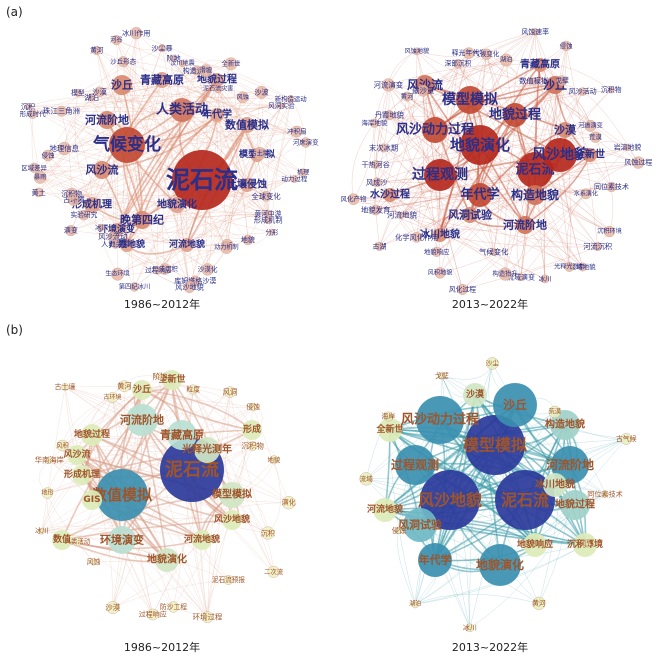  I want to click on keyword-label: 河流阶地, so click(525, 225).